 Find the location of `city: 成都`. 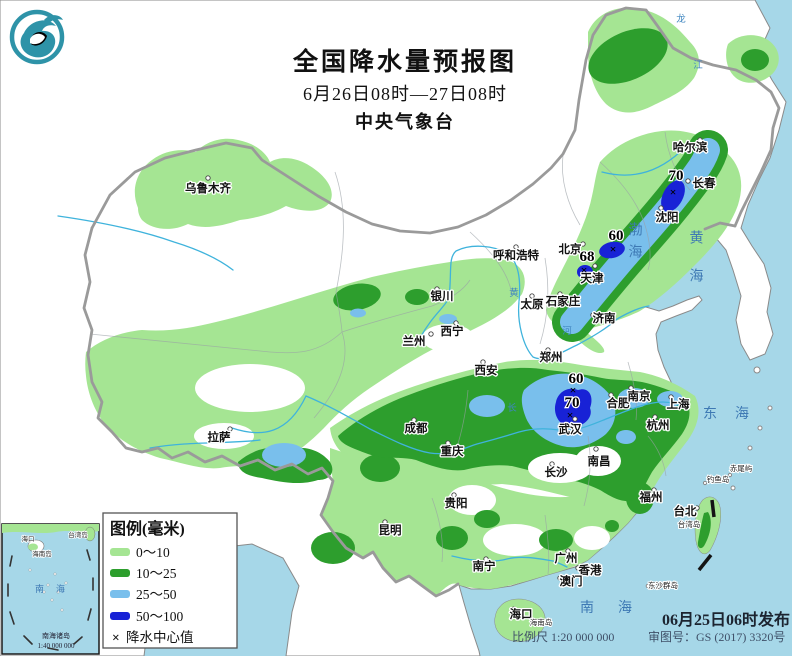

city: 成都 is located at coordinates (416, 426).